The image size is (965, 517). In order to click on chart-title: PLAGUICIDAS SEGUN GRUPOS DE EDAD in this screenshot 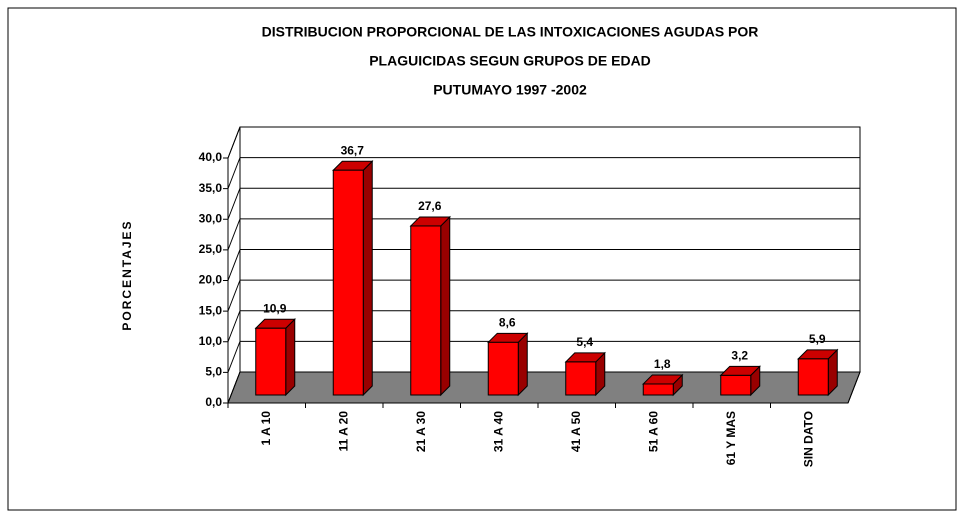, I will do `click(510, 61)`.